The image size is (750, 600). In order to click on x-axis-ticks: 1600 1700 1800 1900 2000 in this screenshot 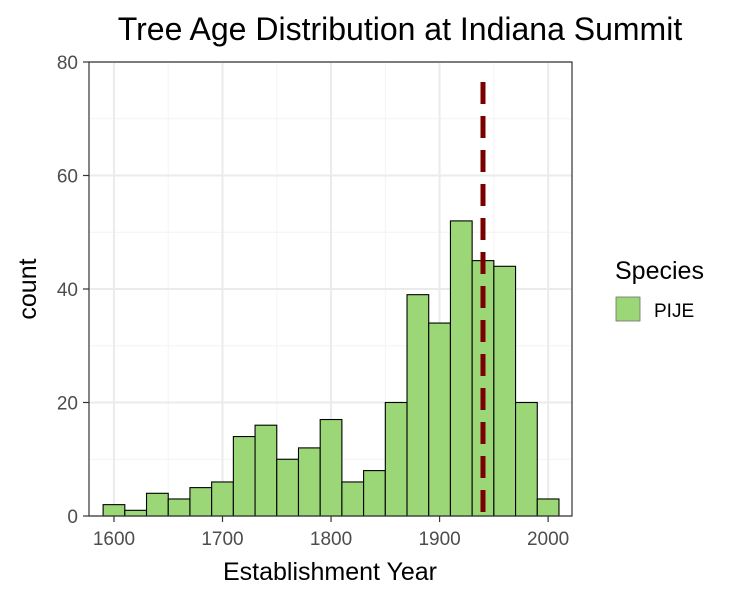, I will do `click(331, 533)`.